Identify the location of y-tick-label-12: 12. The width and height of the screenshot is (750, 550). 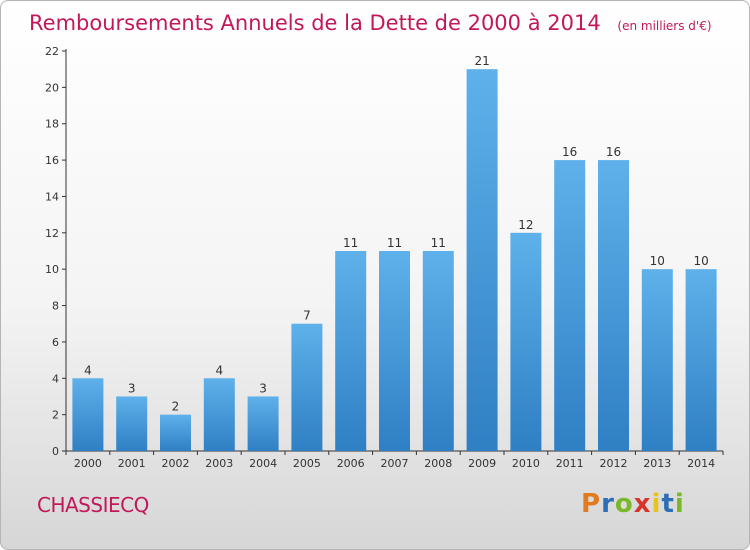
(52, 233).